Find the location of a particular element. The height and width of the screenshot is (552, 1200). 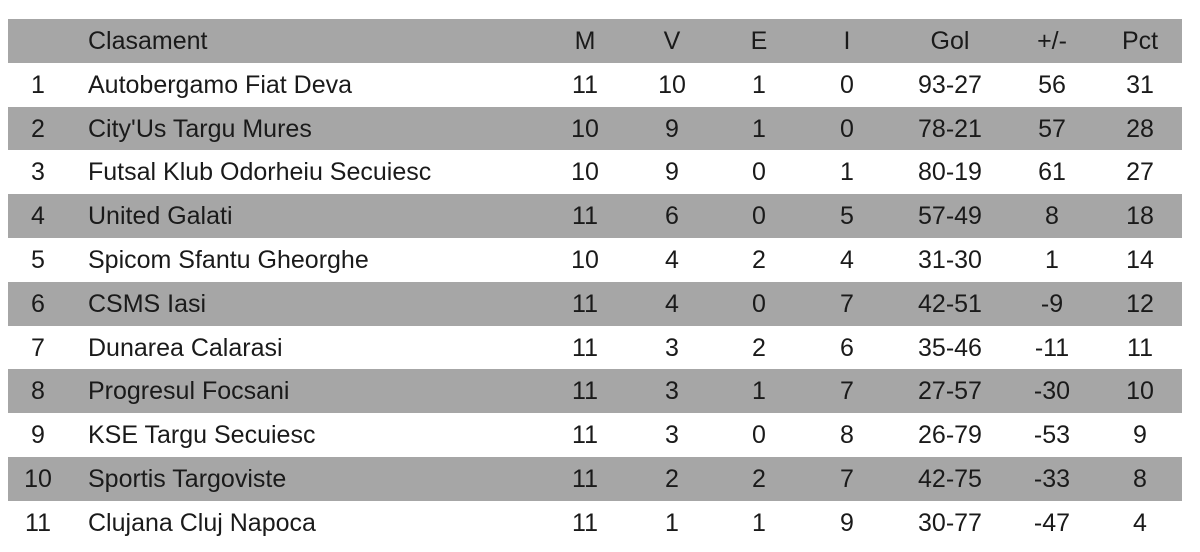

row-cell: 35-46 is located at coordinates (950, 347).